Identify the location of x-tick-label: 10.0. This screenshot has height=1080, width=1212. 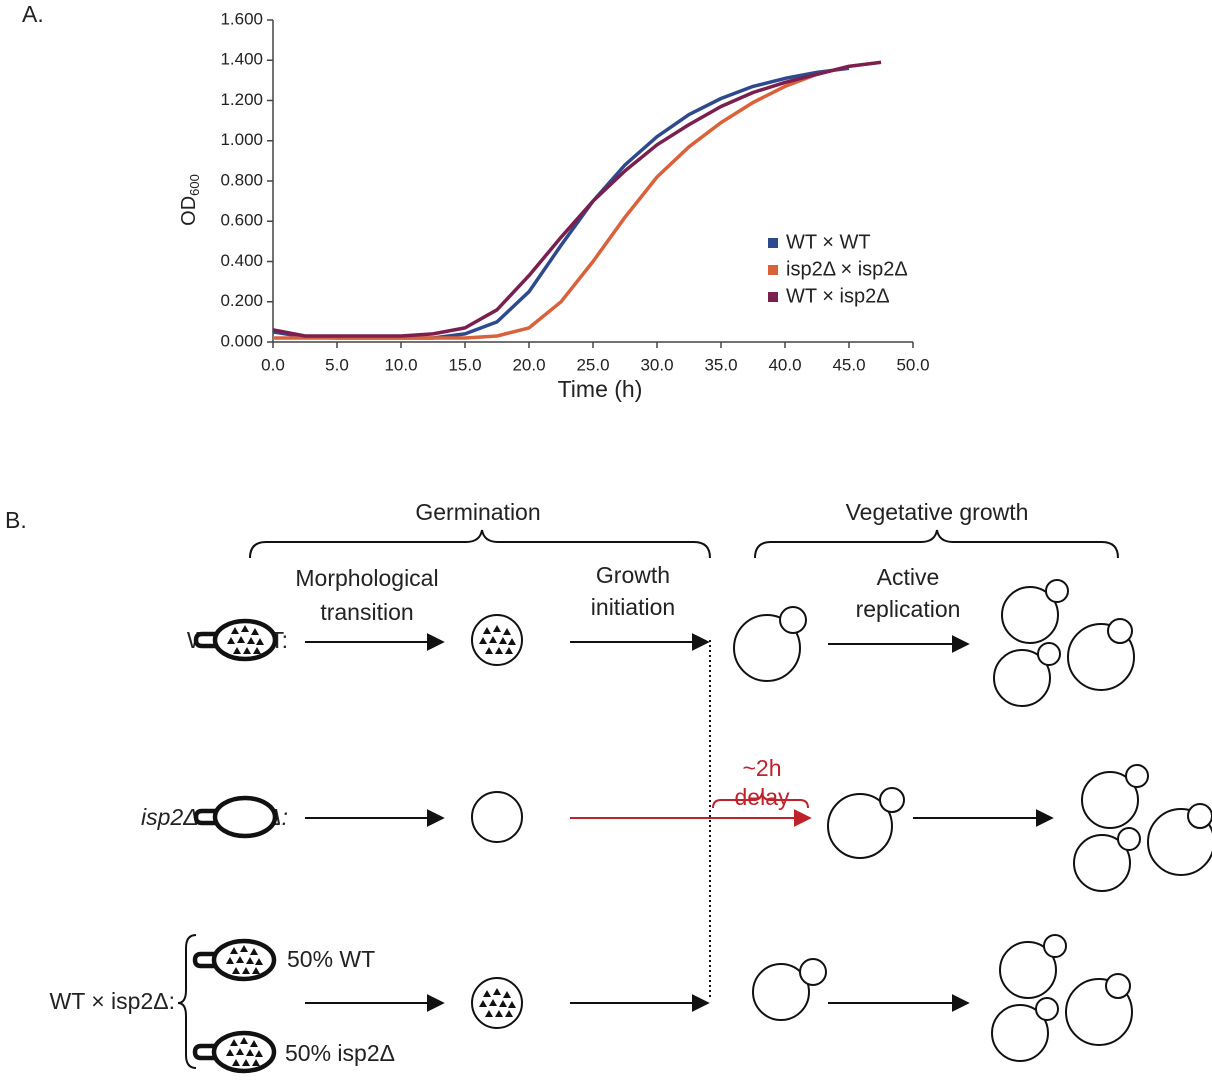
(400, 364).